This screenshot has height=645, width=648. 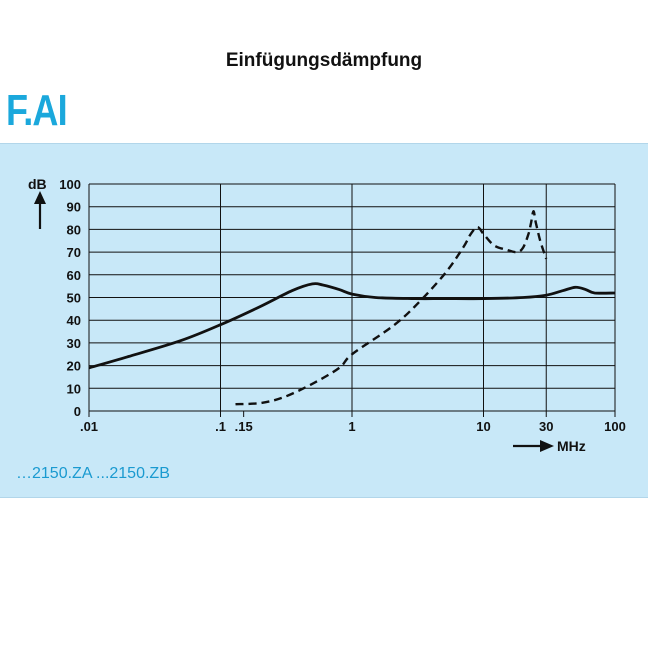 I want to click on x-axis-label-group: MHz, so click(x=549, y=446).